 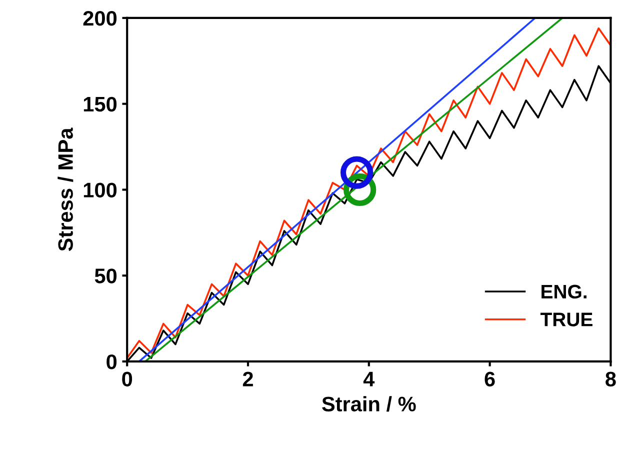 What do you see at coordinates (100, 104) in the screenshot?
I see `y-tick-label: 150` at bounding box center [100, 104].